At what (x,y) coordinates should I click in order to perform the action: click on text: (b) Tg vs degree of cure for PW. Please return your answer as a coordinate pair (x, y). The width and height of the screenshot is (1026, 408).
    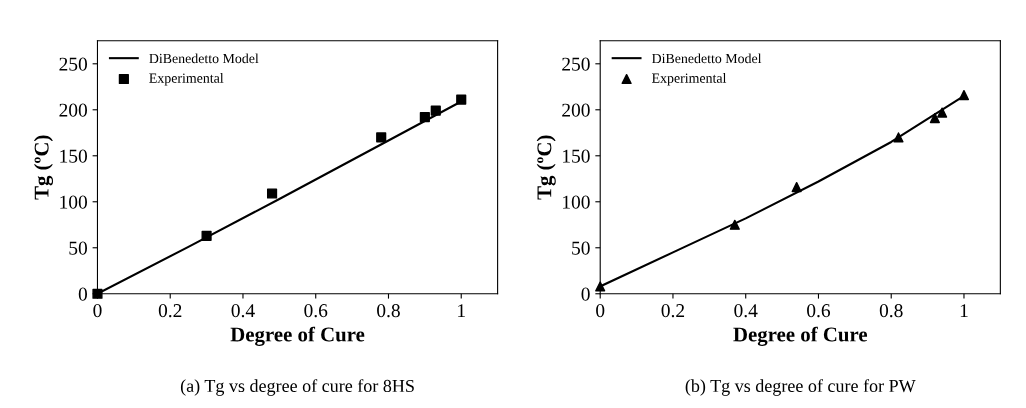
    Looking at the image, I should click on (800, 387).